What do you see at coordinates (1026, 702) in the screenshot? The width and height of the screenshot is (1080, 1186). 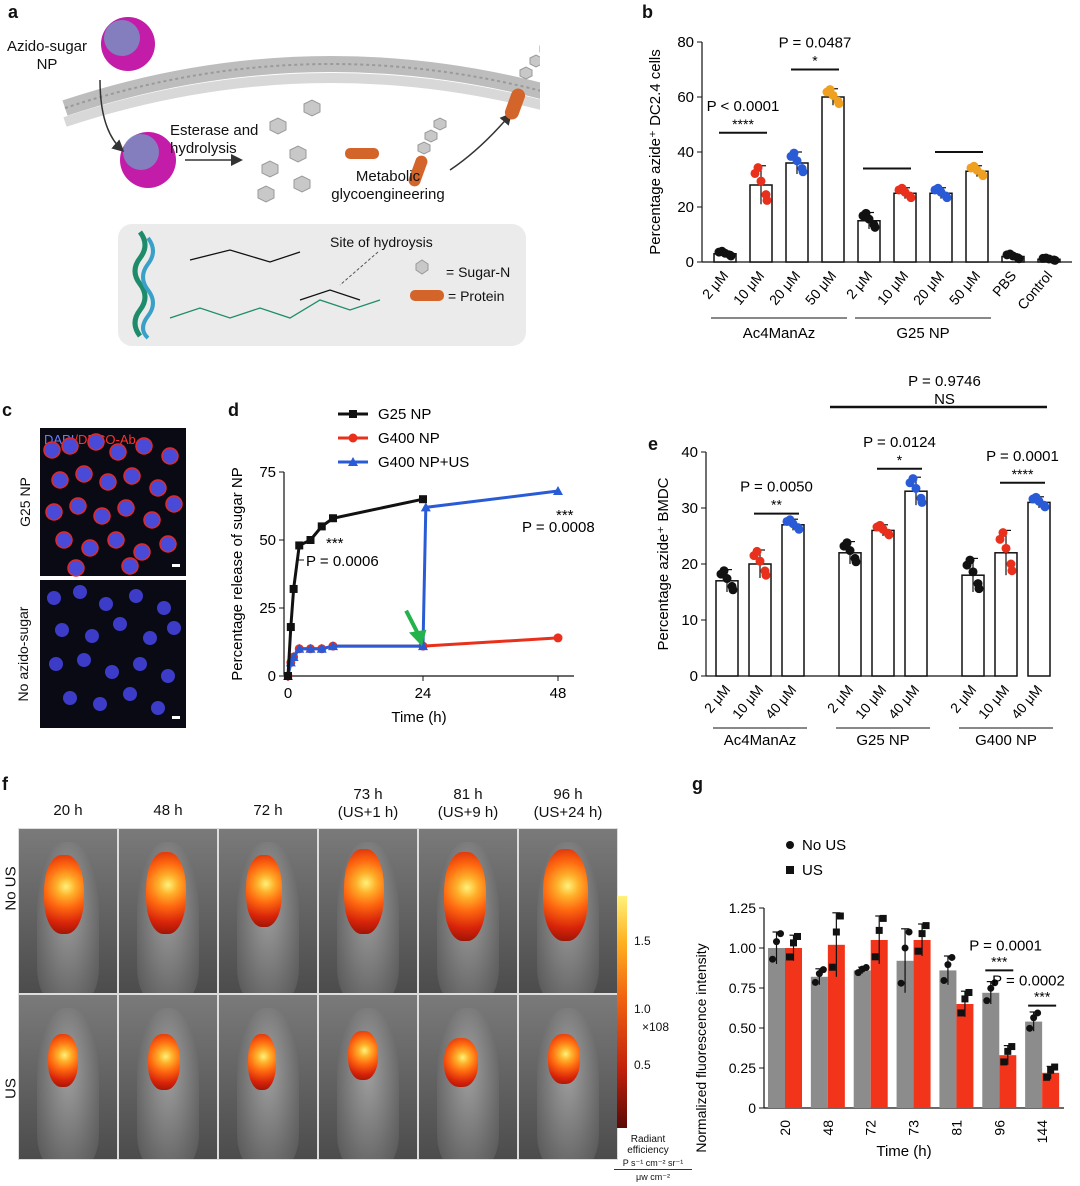 I see `x-tick-label: 40 μM` at bounding box center [1026, 702].